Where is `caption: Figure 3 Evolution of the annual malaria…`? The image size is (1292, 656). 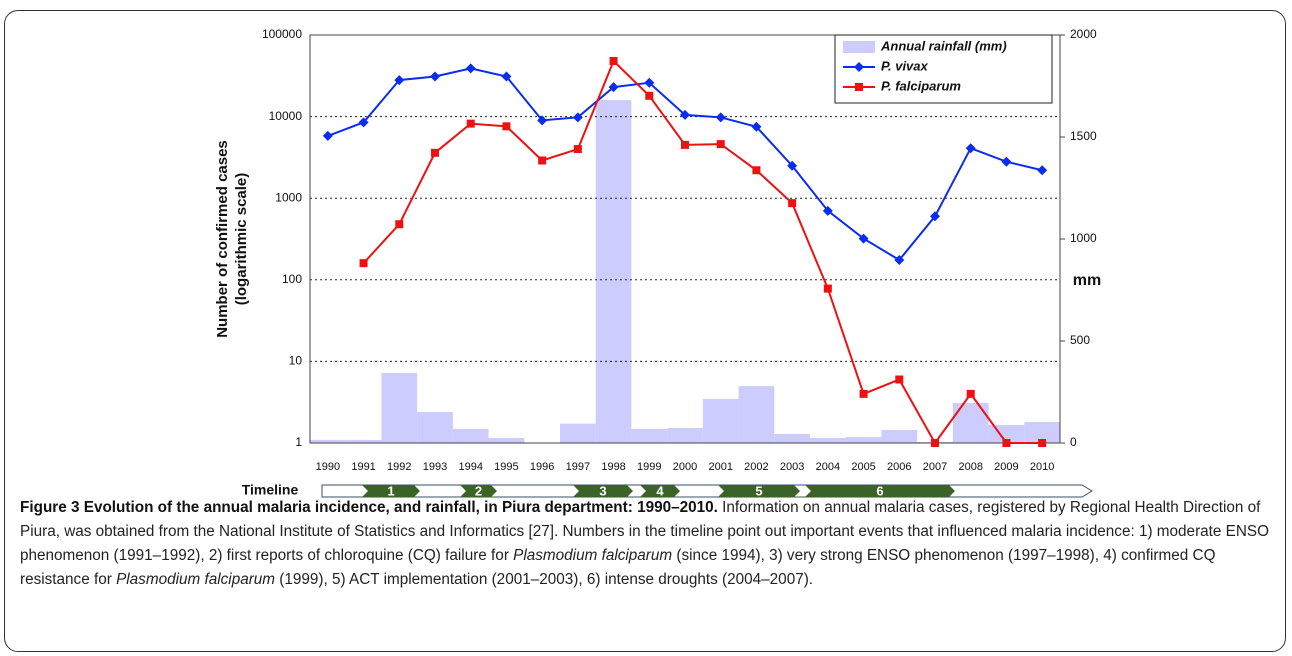 caption: Figure 3 Evolution of the annual malaria… is located at coordinates (647, 544).